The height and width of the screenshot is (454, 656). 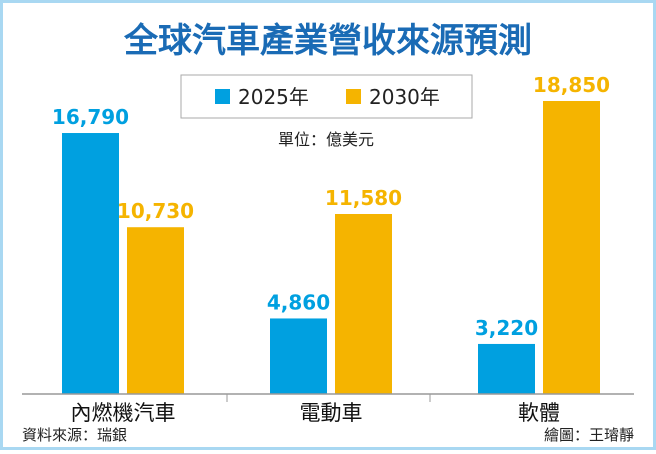 I want to click on data-label: 3,220, so click(x=506, y=328).